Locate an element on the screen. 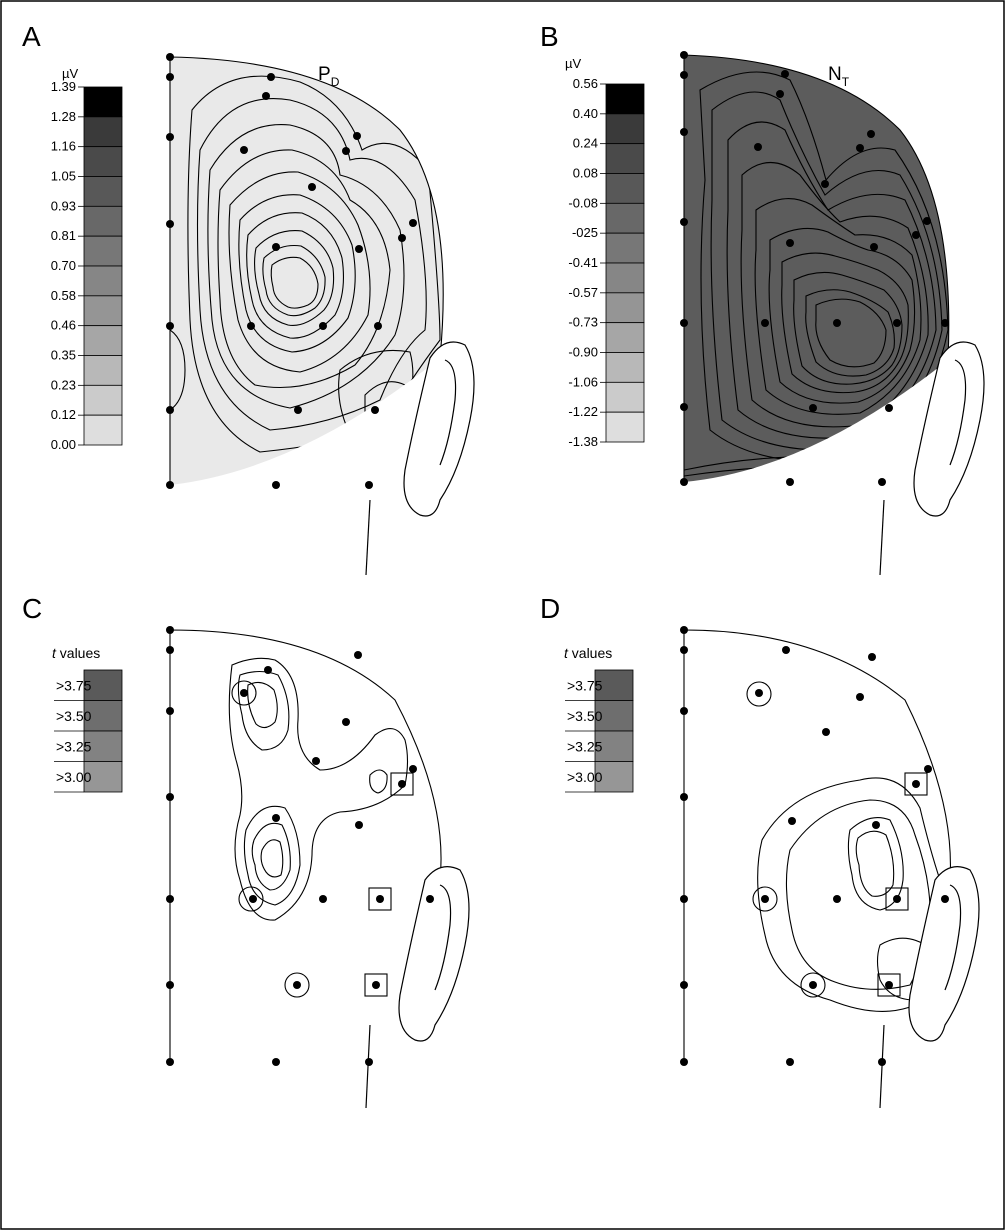  scale-a-tick-label: 1.39 is located at coordinates (63, 86).